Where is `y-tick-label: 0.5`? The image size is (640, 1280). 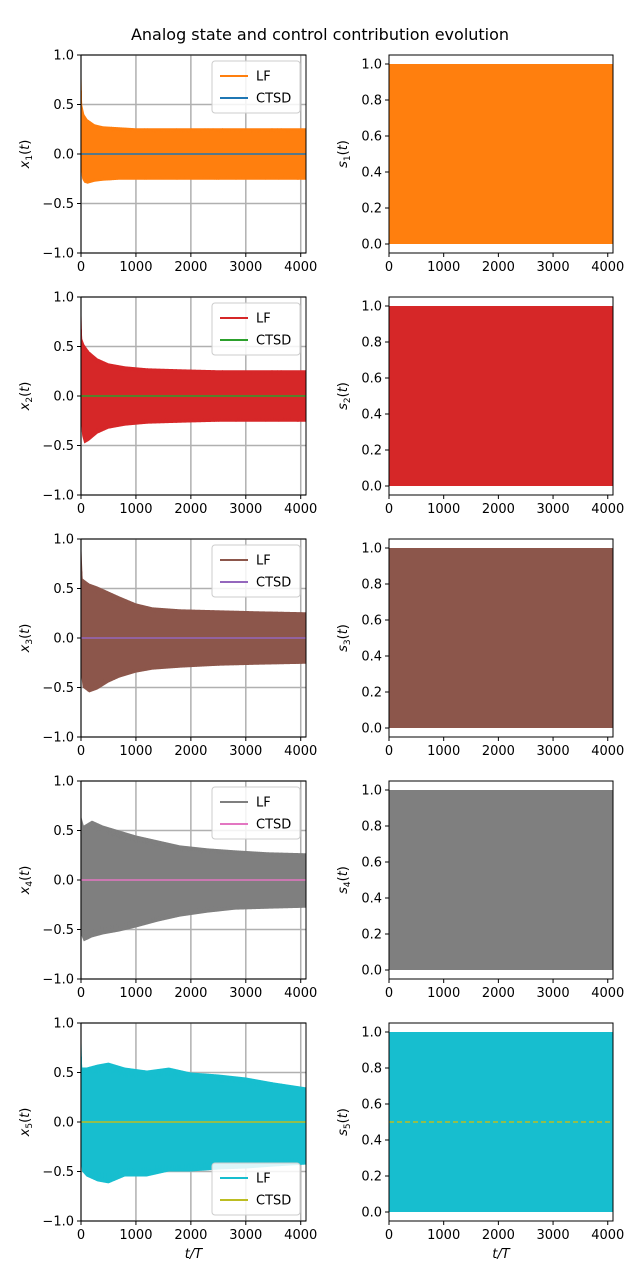
y-tick-label: 0.5 is located at coordinates (63, 1073).